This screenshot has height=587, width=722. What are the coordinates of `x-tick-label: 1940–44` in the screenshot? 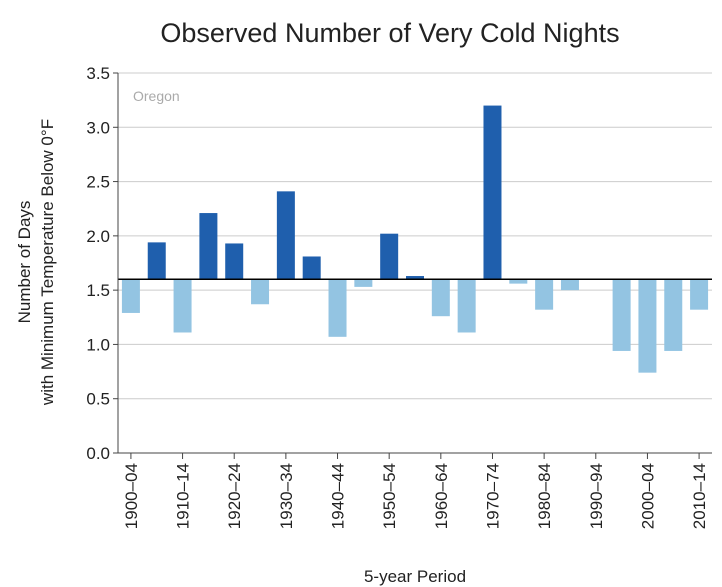 It's located at (338, 496).